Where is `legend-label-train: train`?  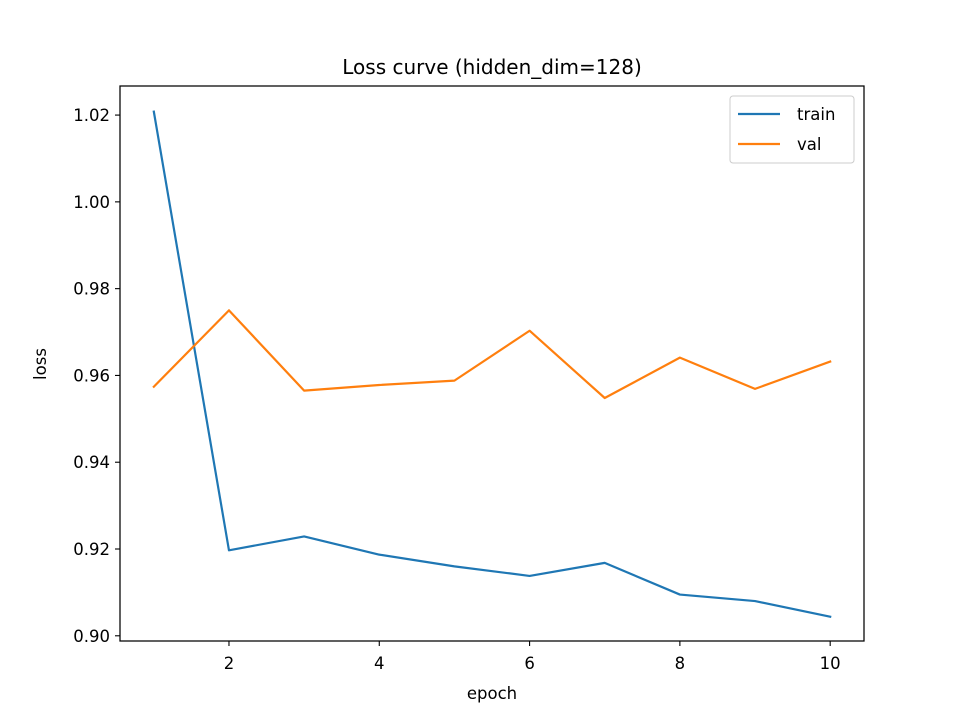 legend-label-train: train is located at coordinates (816, 114).